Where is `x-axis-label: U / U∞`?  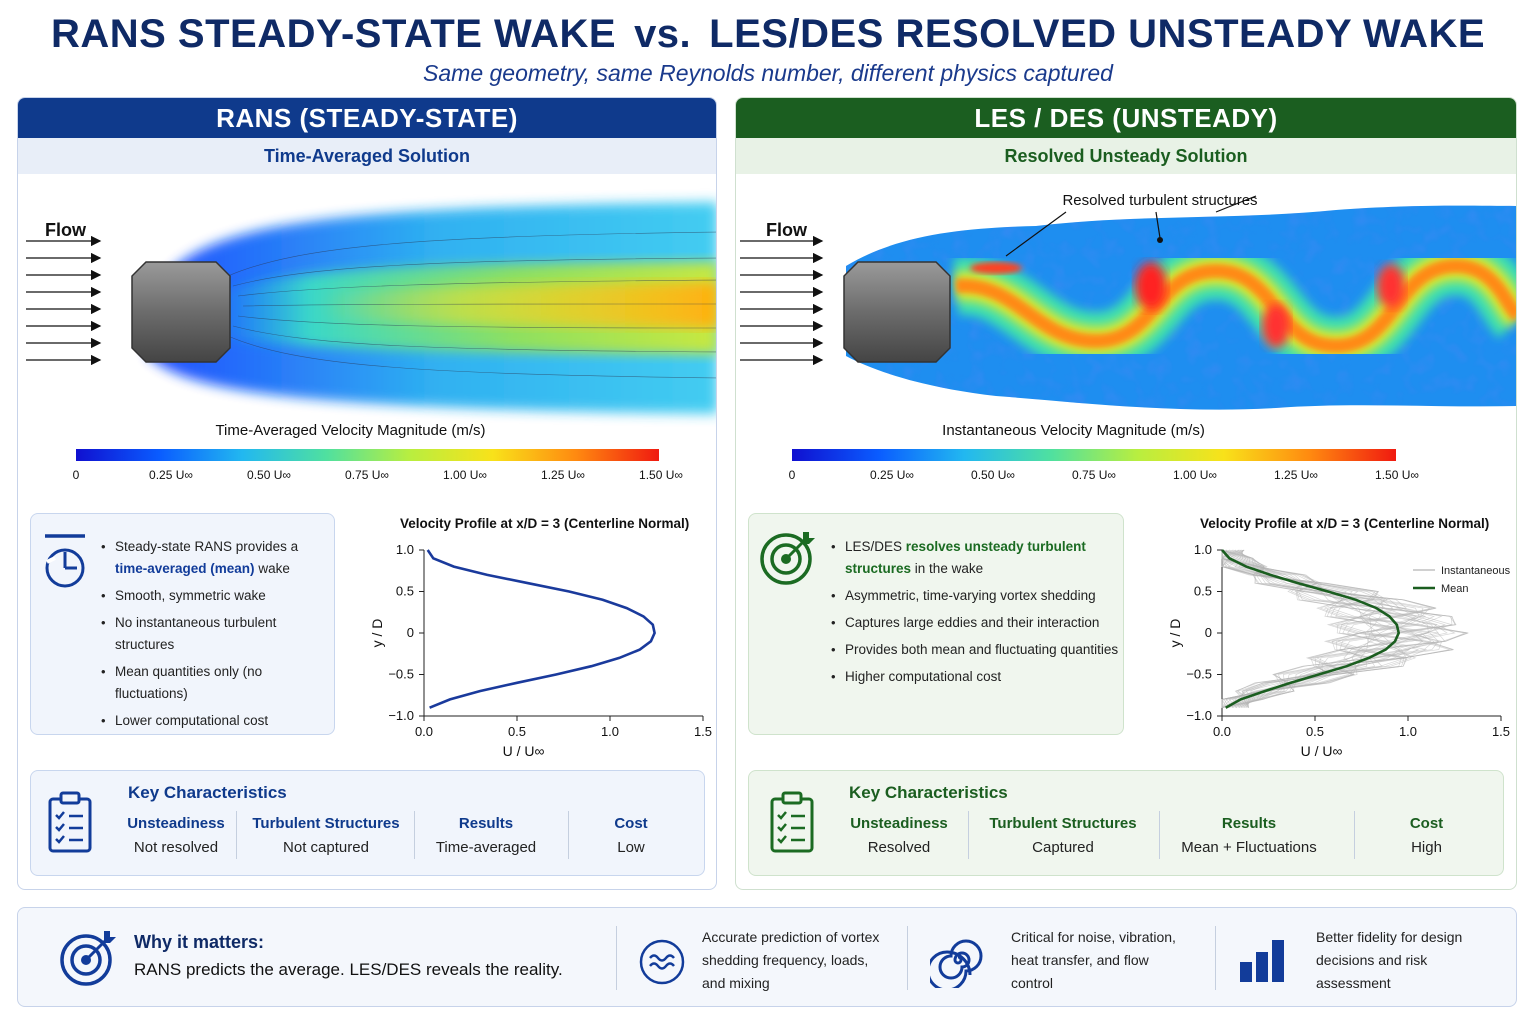 x-axis-label: U / U∞ is located at coordinates (1322, 751).